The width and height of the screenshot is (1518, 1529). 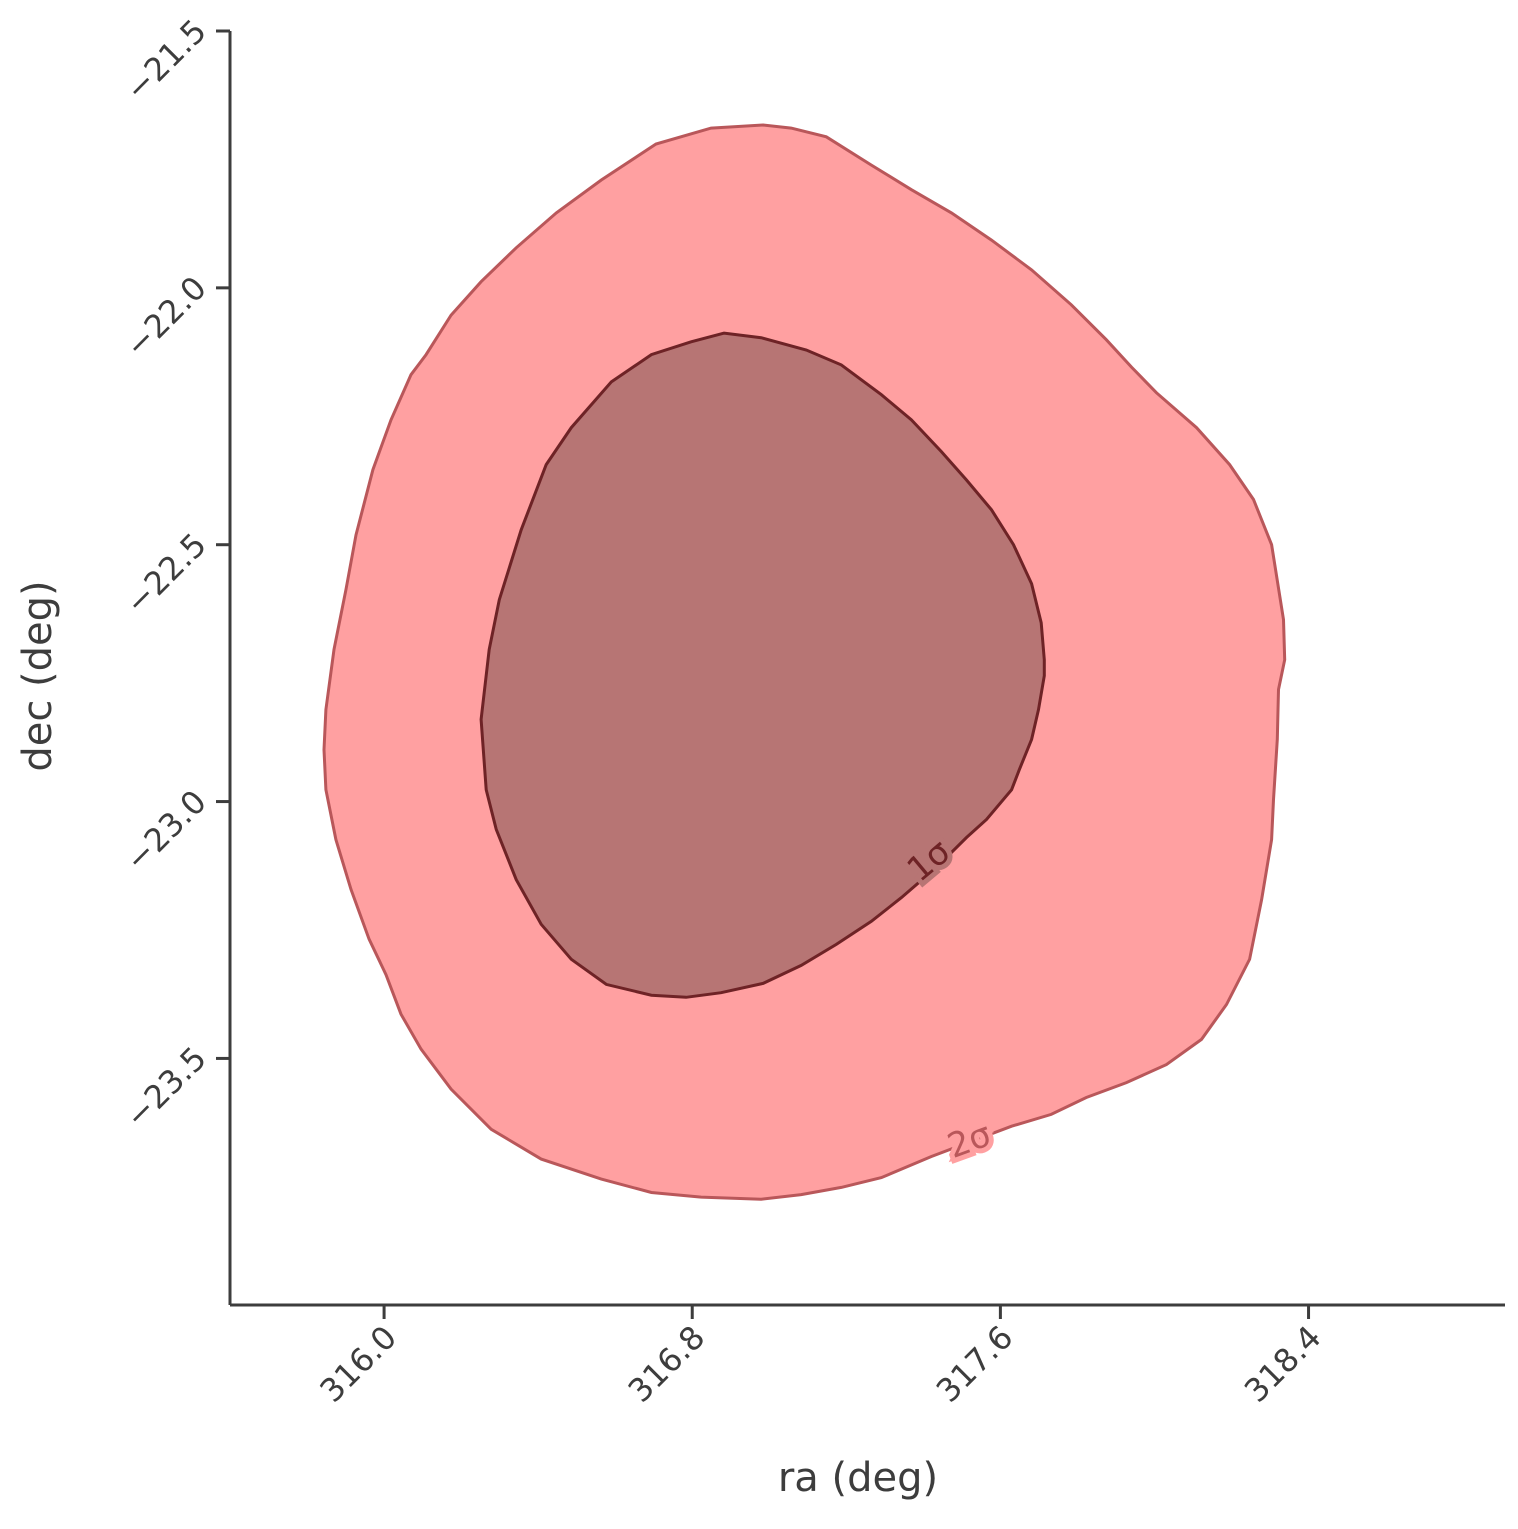 What do you see at coordinates (358, 1364) in the screenshot?
I see `x-tick-label: 316.0` at bounding box center [358, 1364].